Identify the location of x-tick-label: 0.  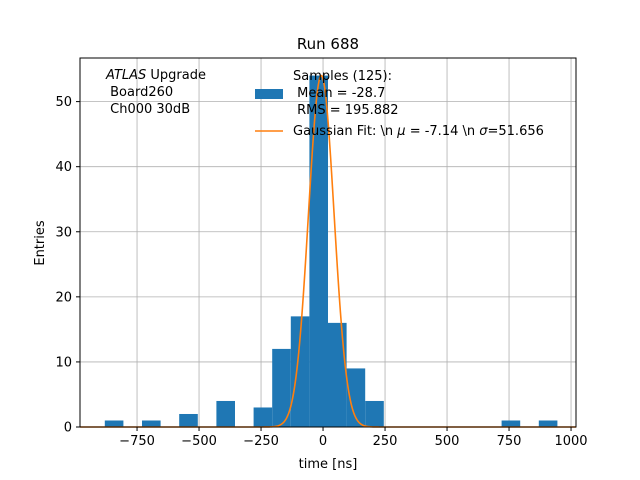
(323, 441).